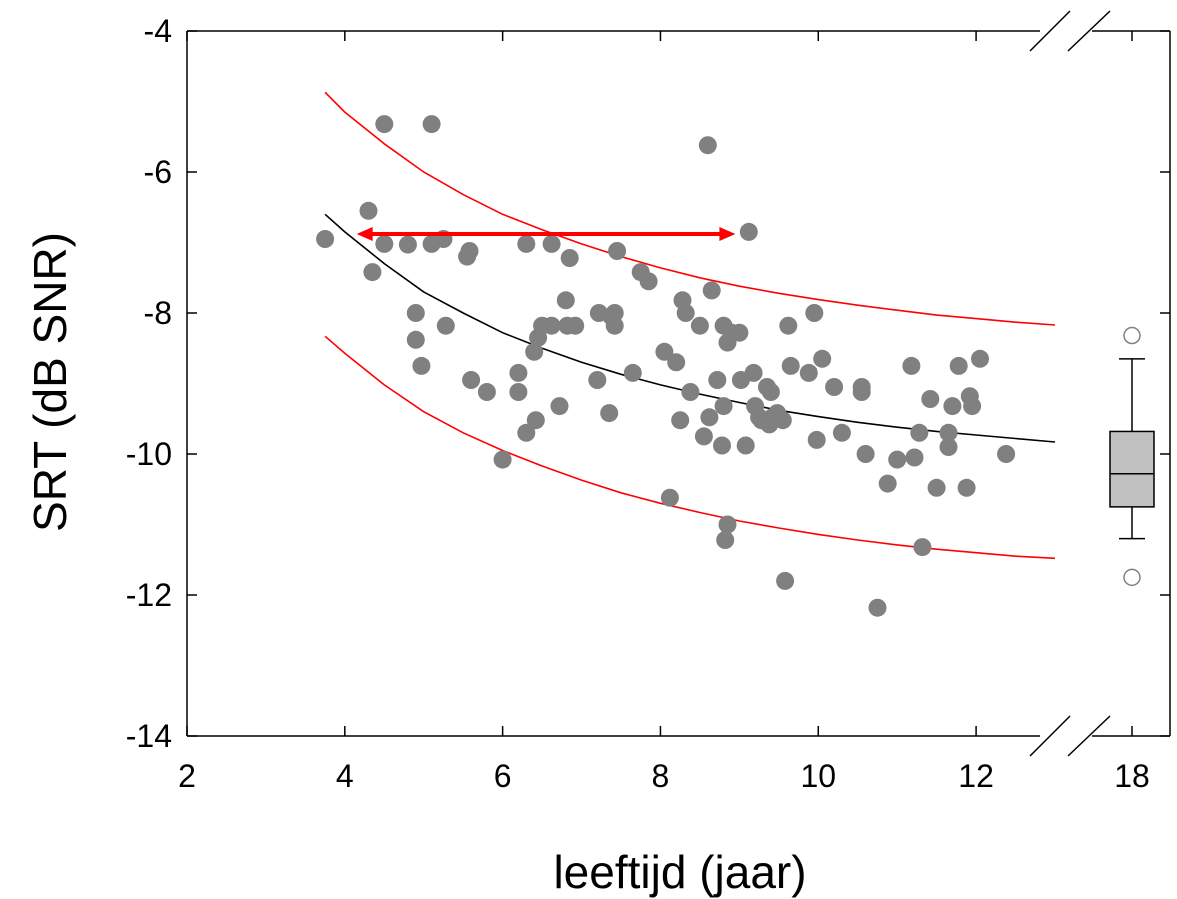 The width and height of the screenshot is (1177, 899). Describe the element at coordinates (661, 776) in the screenshot. I see `x-tick-label: 8` at that location.